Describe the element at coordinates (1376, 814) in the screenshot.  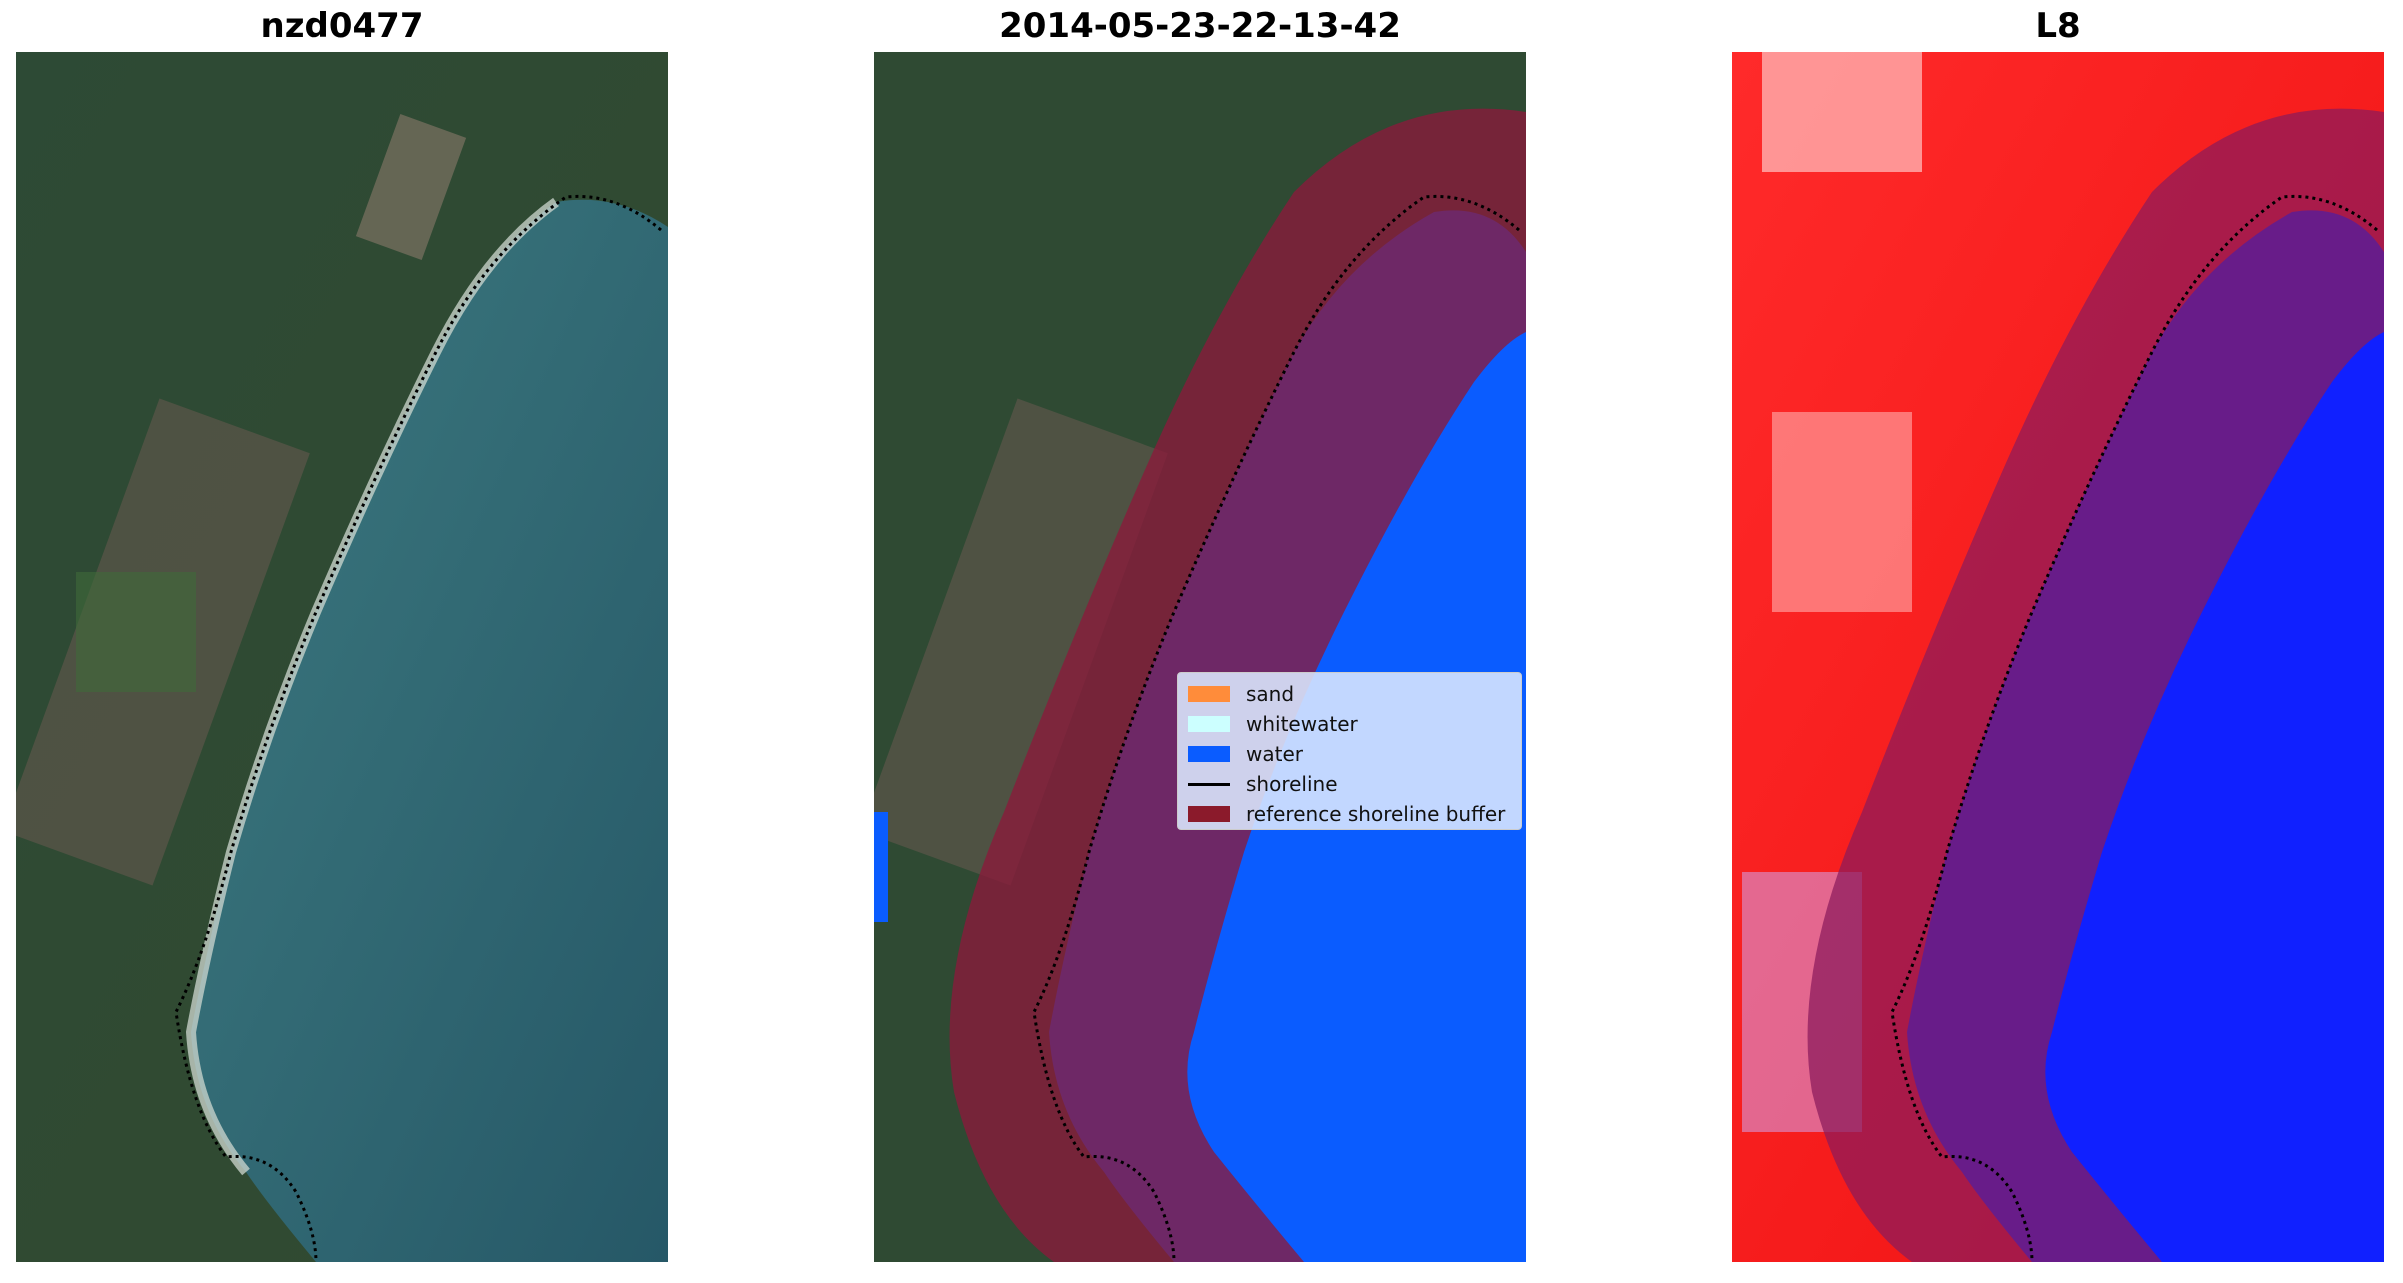
I see `legend-label-buffer: reference shoreline buffer` at that location.